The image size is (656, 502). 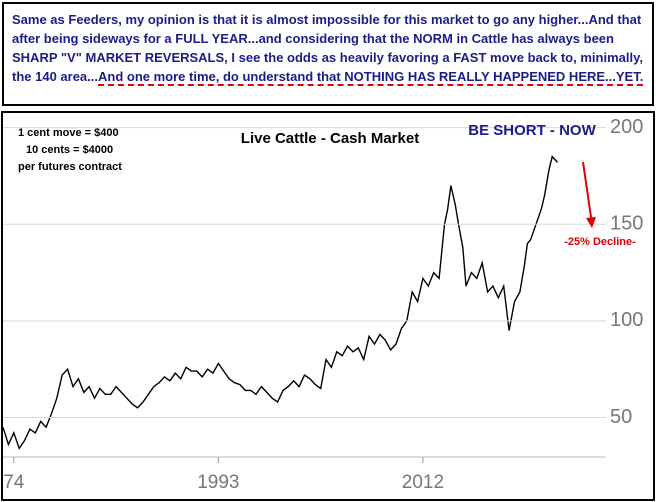 I want to click on decline-label: -25% Decline-, so click(x=600, y=242).